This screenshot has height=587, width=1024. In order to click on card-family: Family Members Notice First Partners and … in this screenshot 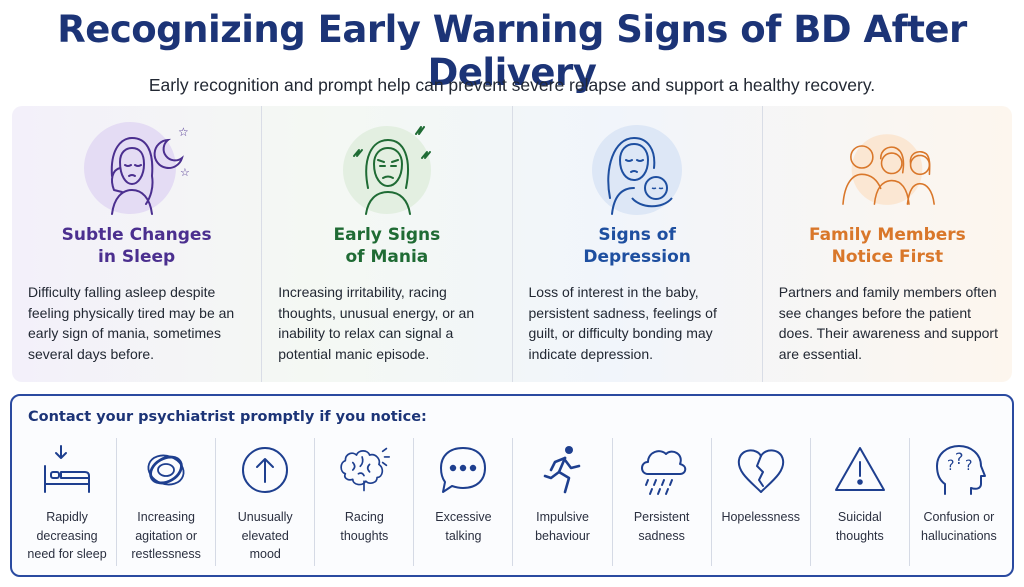, I will do `click(886, 244)`.